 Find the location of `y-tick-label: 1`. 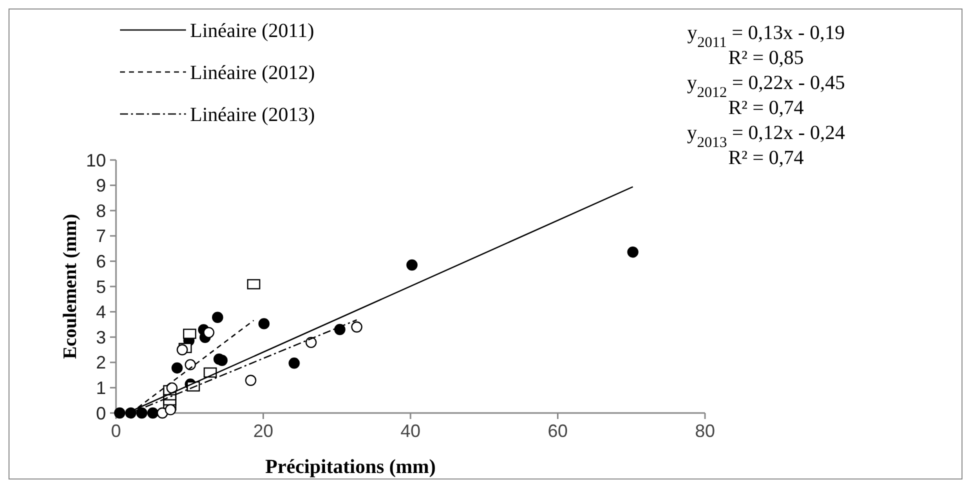

y-tick-label: 1 is located at coordinates (101, 388).